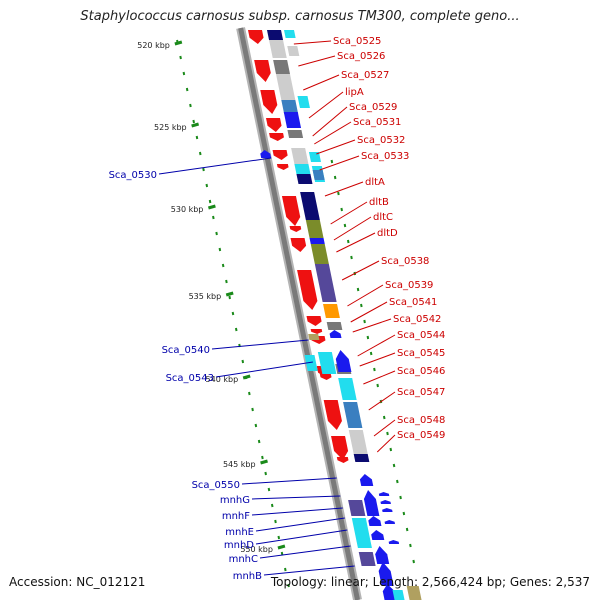 This screenshot has width=600, height=600. Describe the element at coordinates (375, 182) in the screenshot. I see `gene-label: dltA` at that location.